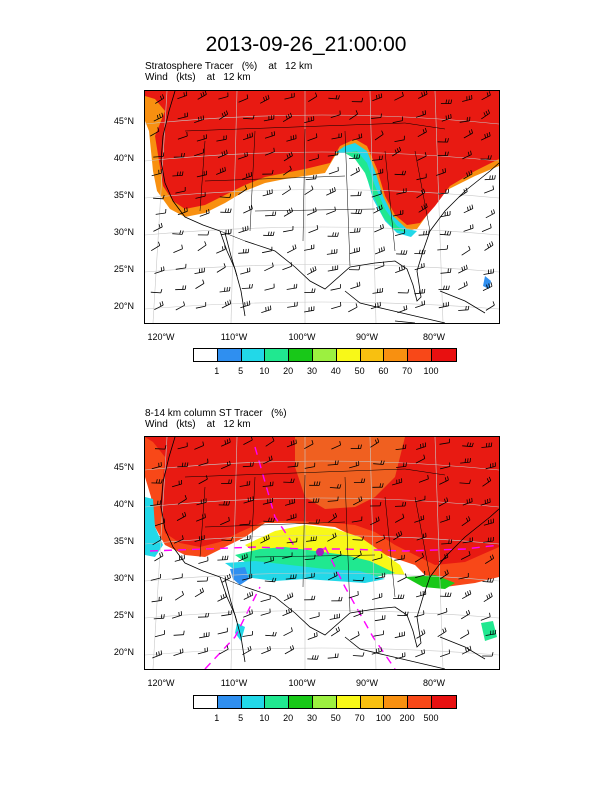 Image resolution: width=612 pixels, height=792 pixels. What do you see at coordinates (123, 195) in the screenshot?
I see `panel1-lat-label: 35°N` at bounding box center [123, 195].